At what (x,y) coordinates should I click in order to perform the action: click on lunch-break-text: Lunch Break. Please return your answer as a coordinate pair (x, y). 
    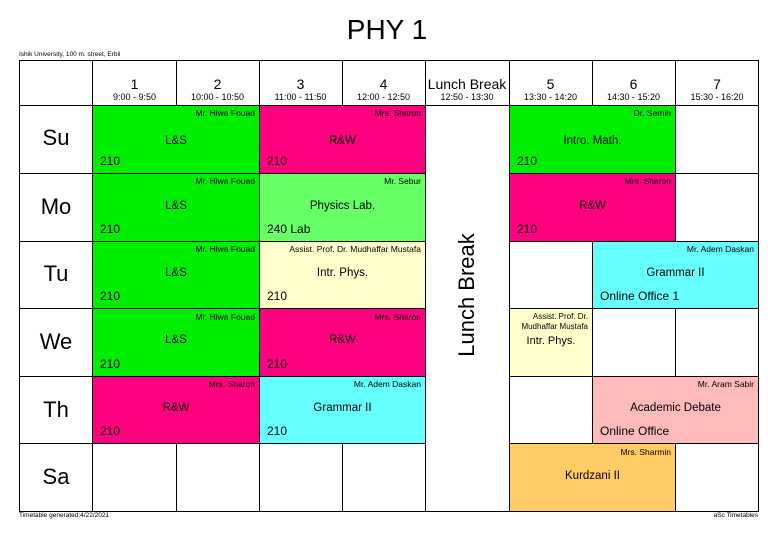
    Looking at the image, I should click on (466, 295).